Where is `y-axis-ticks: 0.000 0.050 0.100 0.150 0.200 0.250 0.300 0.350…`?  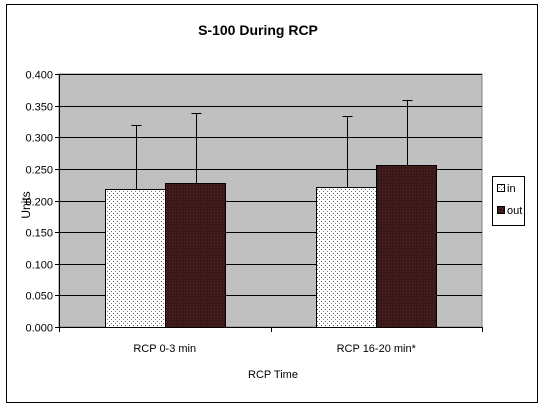 y-axis-ticks: 0.000 0.050 0.100 0.150 0.200 0.250 0.300 0.350… is located at coordinates (42, 202).